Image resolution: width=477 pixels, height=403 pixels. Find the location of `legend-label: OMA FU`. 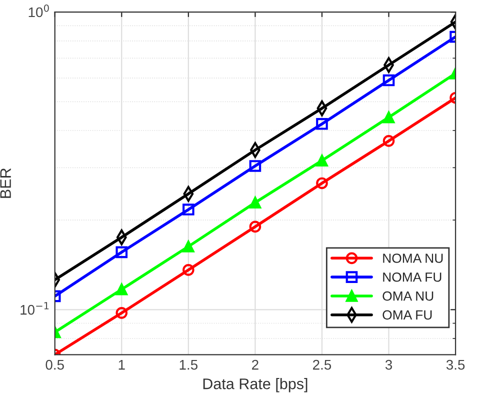

legend-label: OMA FU is located at coordinates (407, 315).